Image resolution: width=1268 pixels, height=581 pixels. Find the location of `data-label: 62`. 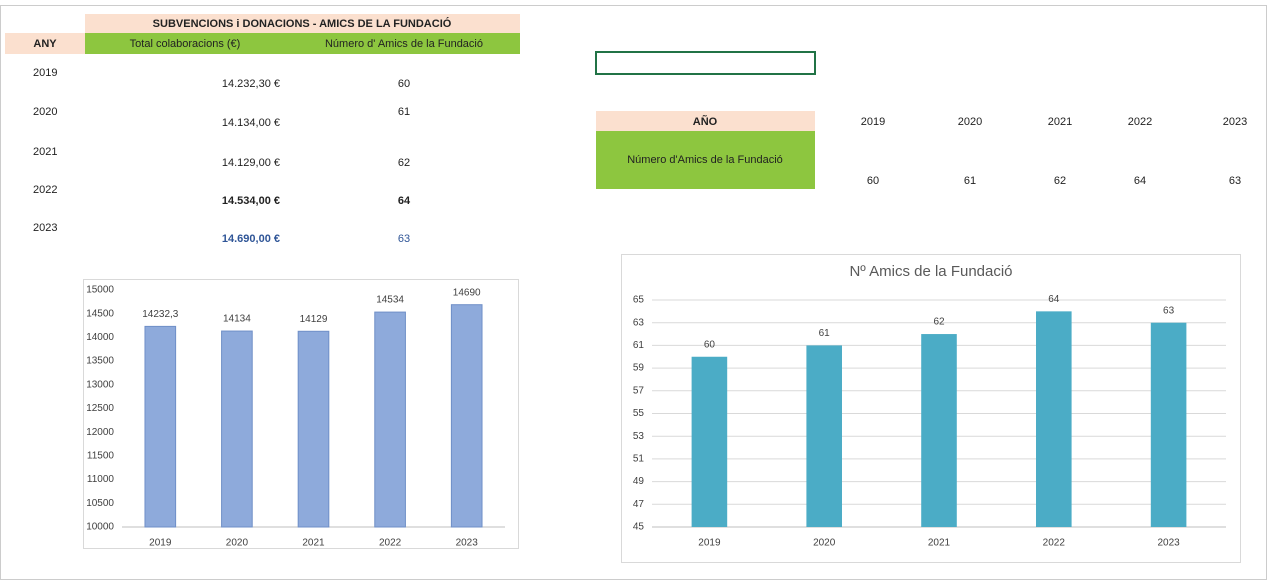

data-label: 62 is located at coordinates (939, 322).